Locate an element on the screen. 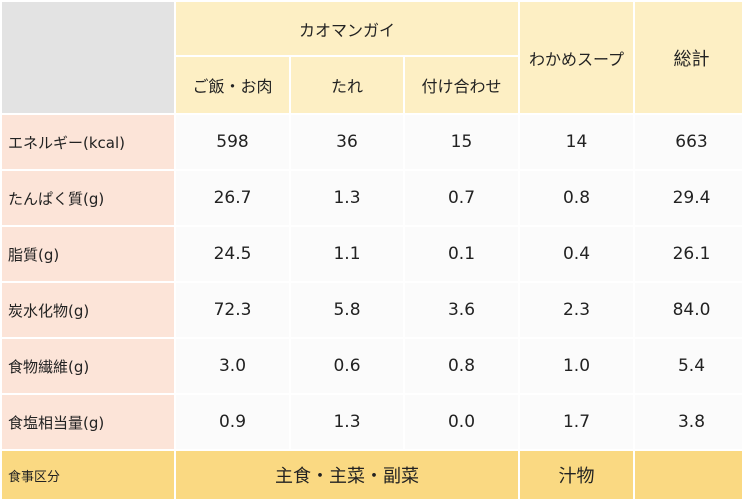 This screenshot has width=742, height=501. header-sub-sauce: たれ is located at coordinates (347, 85).